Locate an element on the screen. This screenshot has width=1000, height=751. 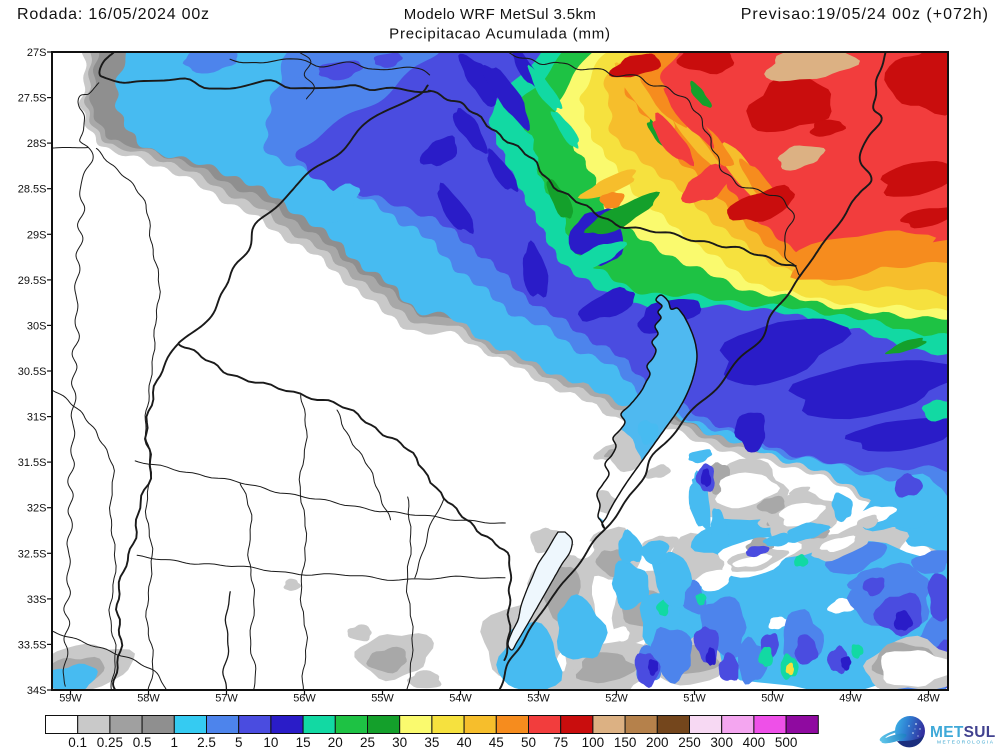
svg-text: 250 is located at coordinates (689, 742).